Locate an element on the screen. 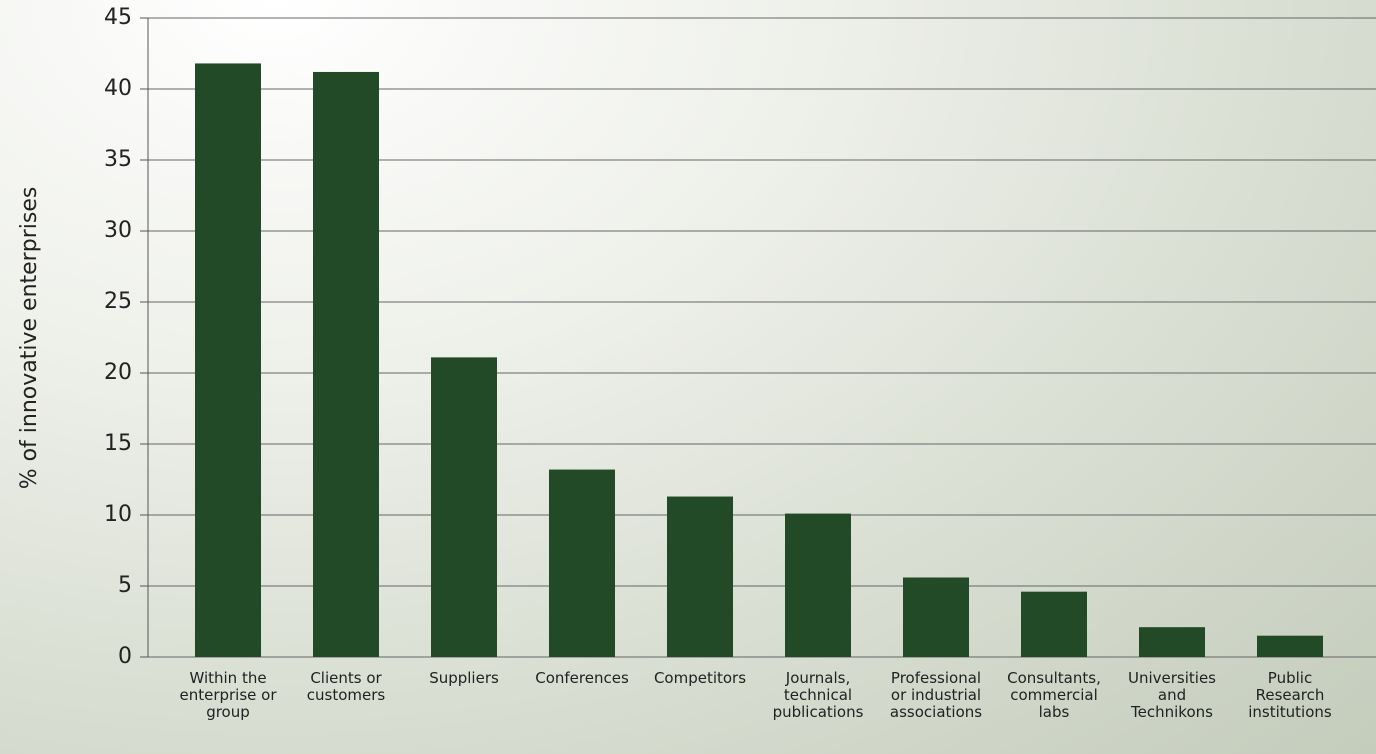  x-tick-label: Conferences is located at coordinates (582, 678).